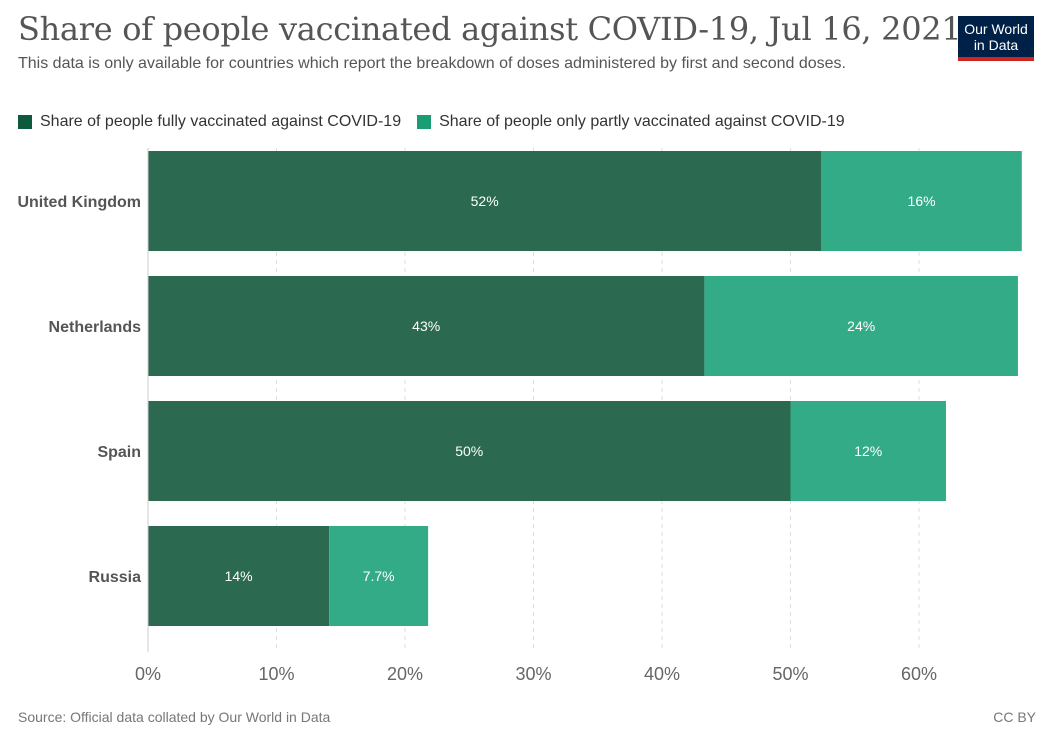  Describe the element at coordinates (25, 122) in the screenshot. I see `legend-swatch-fully` at that location.